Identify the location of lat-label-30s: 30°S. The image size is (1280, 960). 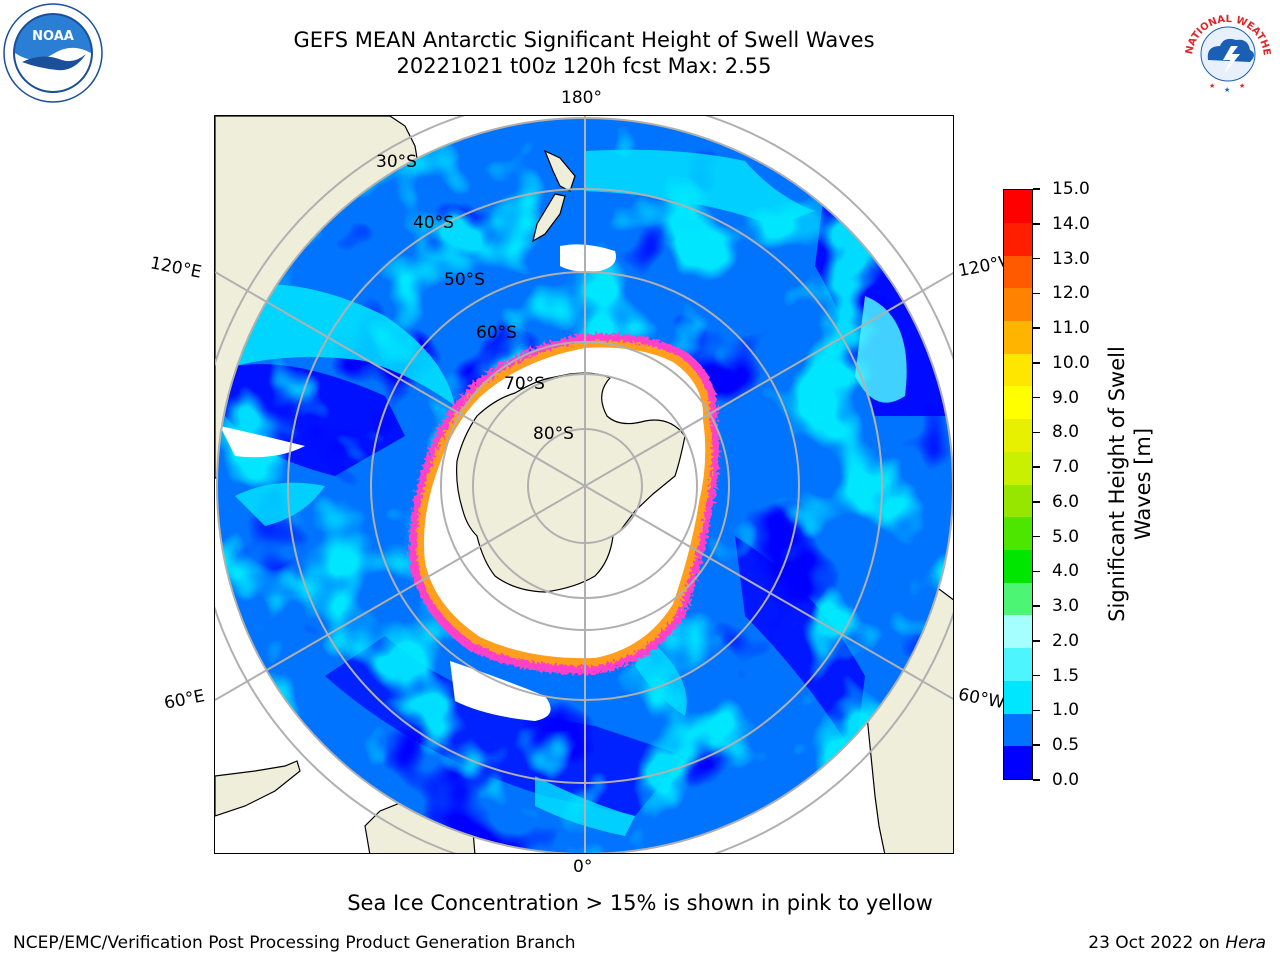
(396, 162).